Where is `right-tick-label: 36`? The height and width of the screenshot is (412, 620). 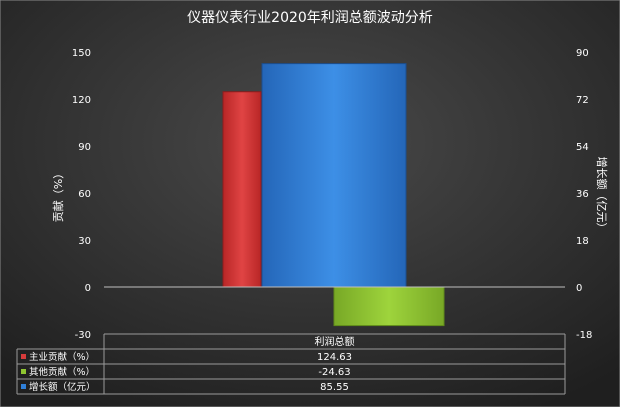
right-tick-label: 36 is located at coordinates (582, 194).